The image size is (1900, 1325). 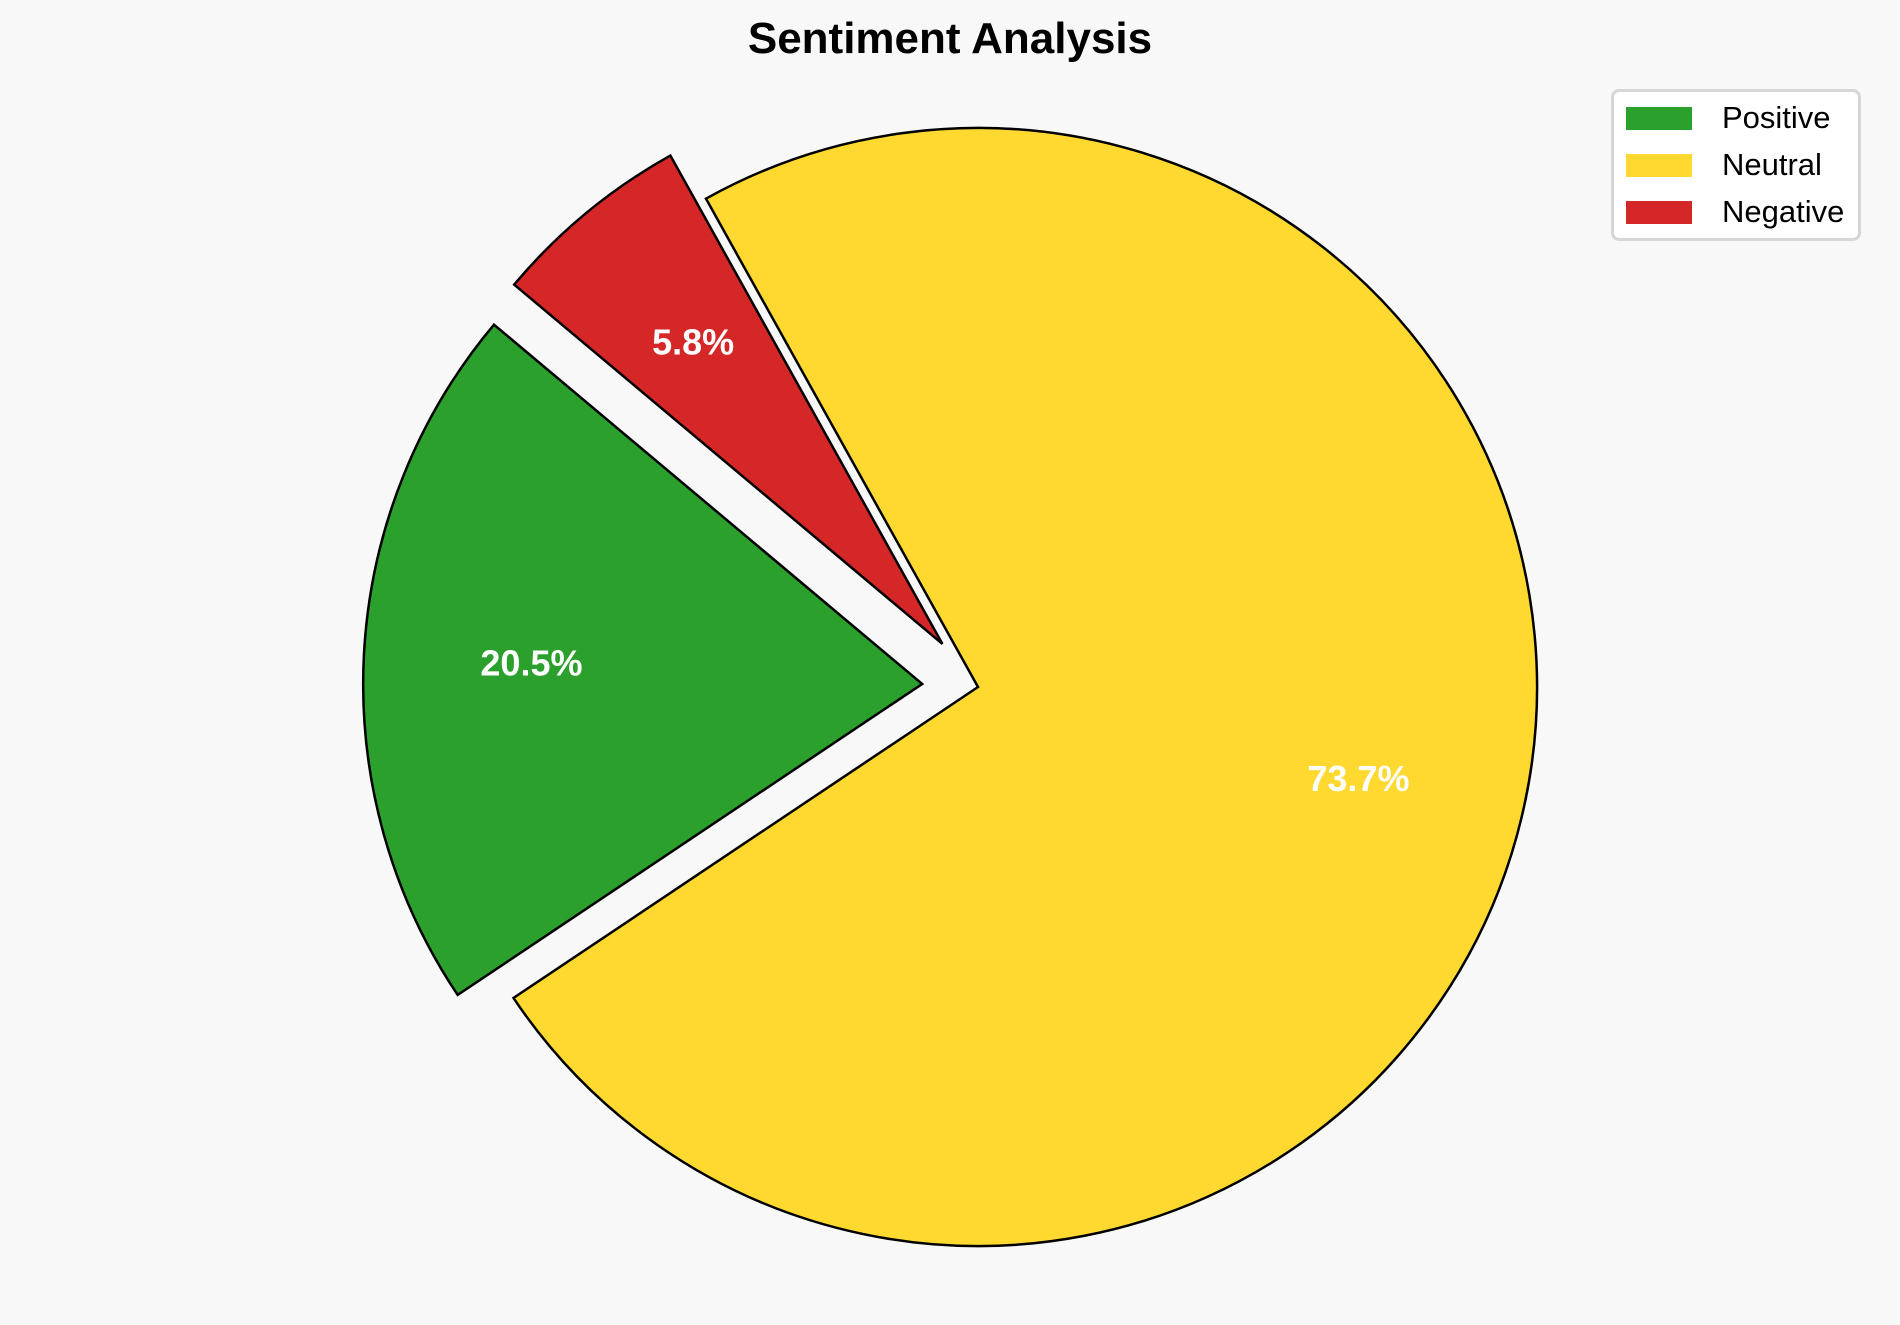 What do you see at coordinates (693, 342) in the screenshot?
I see `pie-label-negative: 5.8%` at bounding box center [693, 342].